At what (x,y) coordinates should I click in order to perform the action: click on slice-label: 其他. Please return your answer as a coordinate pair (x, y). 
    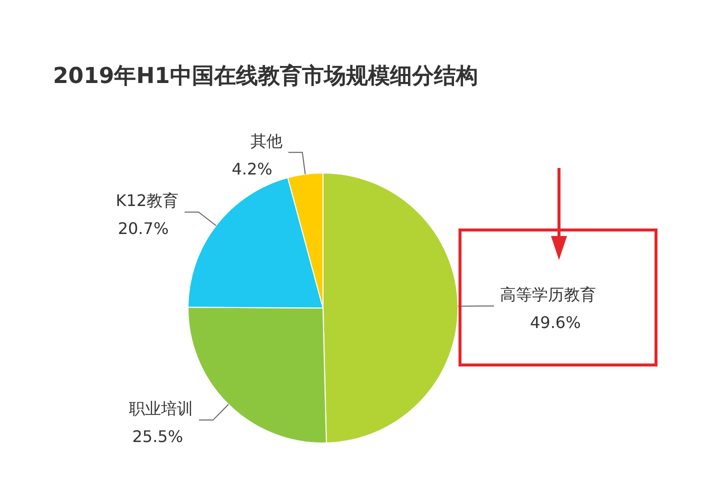
    Looking at the image, I should click on (266, 140).